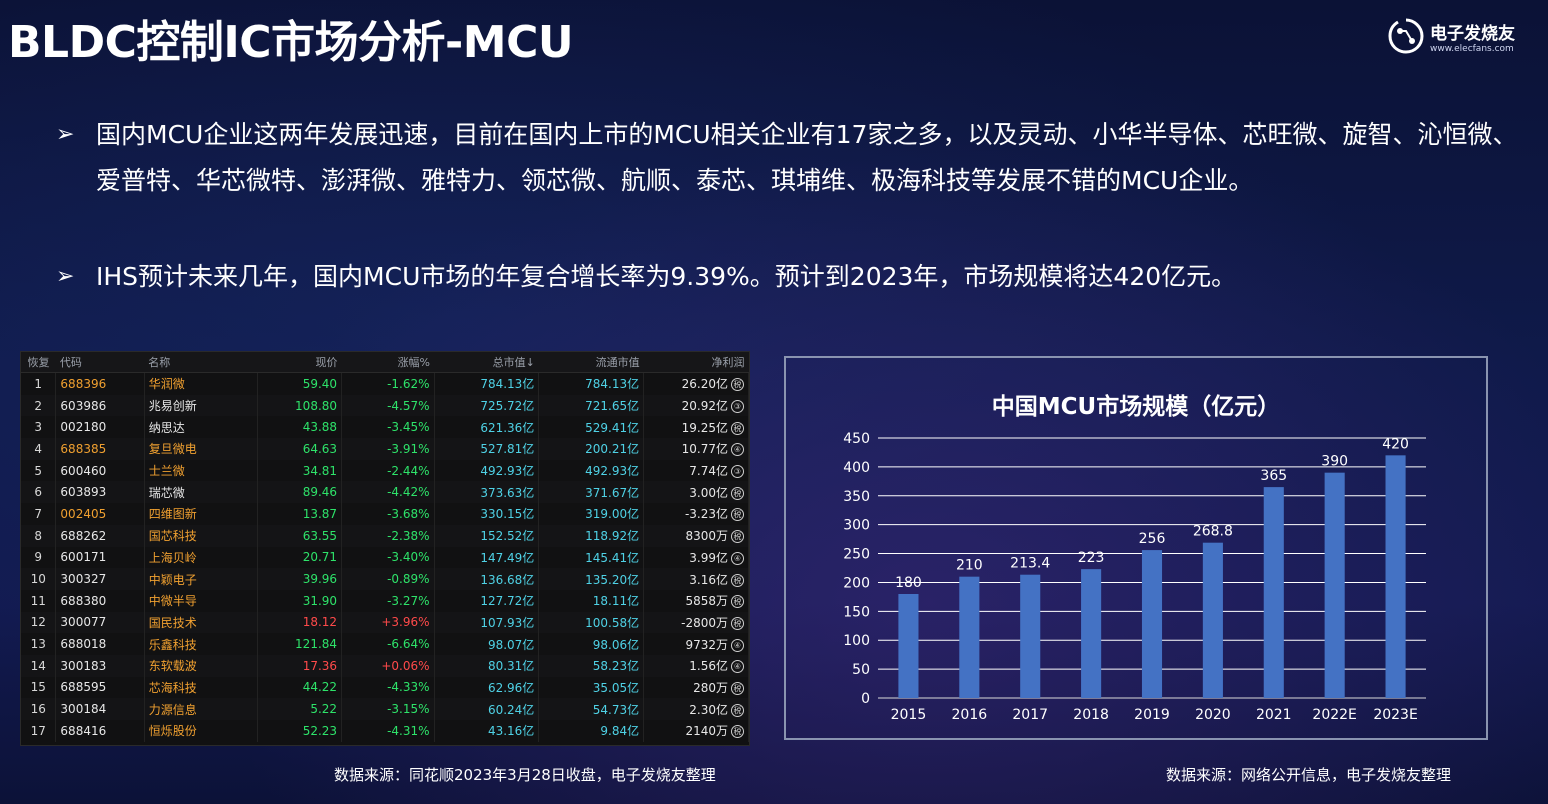 The image size is (1548, 804). I want to click on stock-name: 纳思达, so click(201, 427).